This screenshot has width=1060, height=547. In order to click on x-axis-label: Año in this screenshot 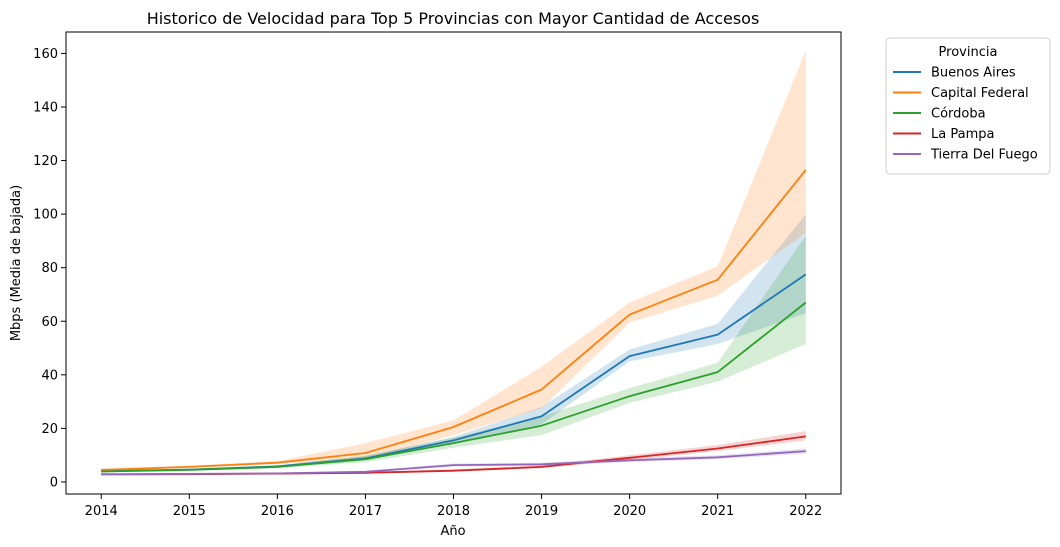, I will do `click(452, 531)`.